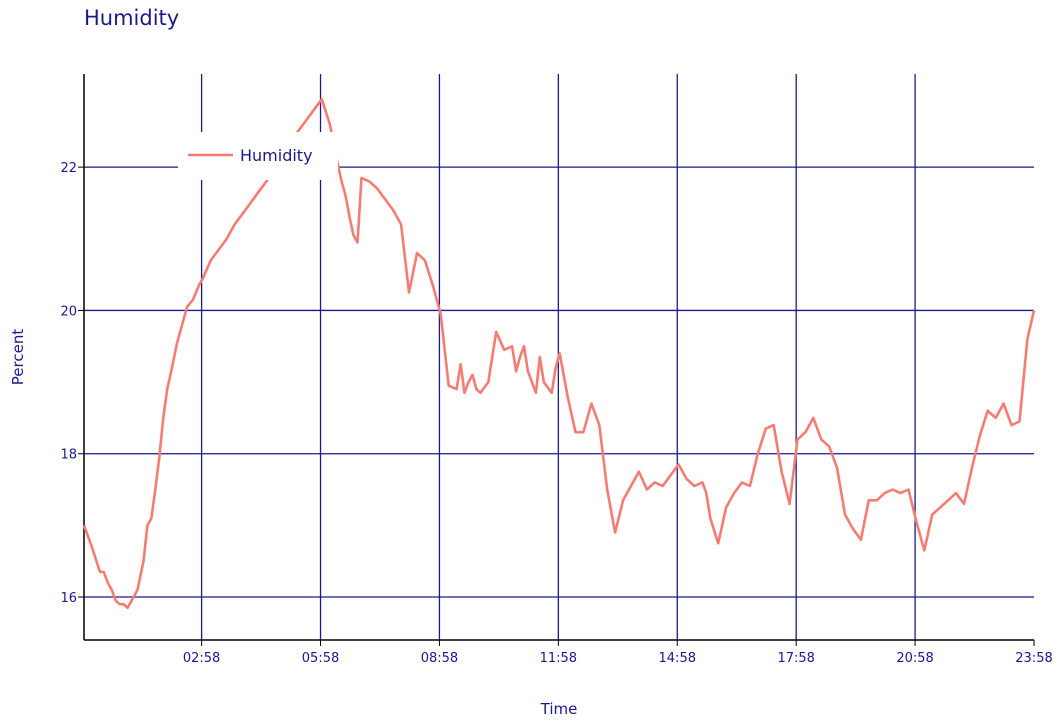 The width and height of the screenshot is (1061, 725). What do you see at coordinates (795, 658) in the screenshot?
I see `x-tick-label: 17:58` at bounding box center [795, 658].